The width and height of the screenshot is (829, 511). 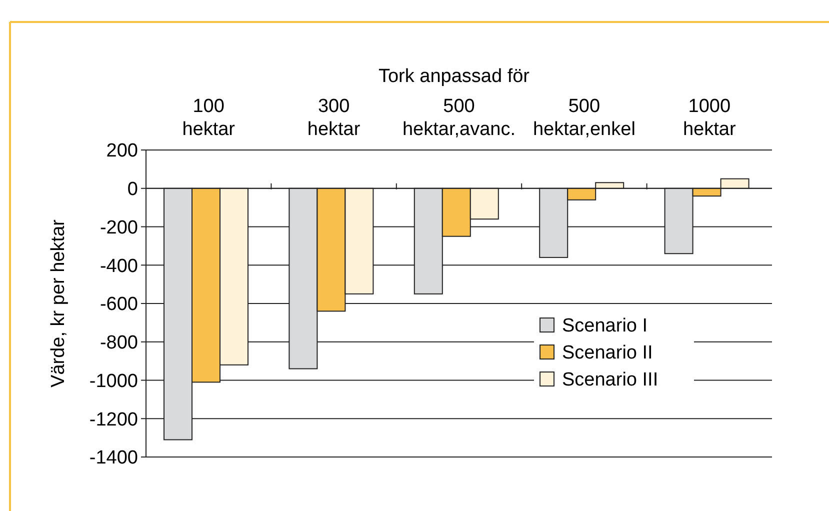 What do you see at coordinates (454, 76) in the screenshot?
I see `x-axis-title: Tork anpassad för` at bounding box center [454, 76].